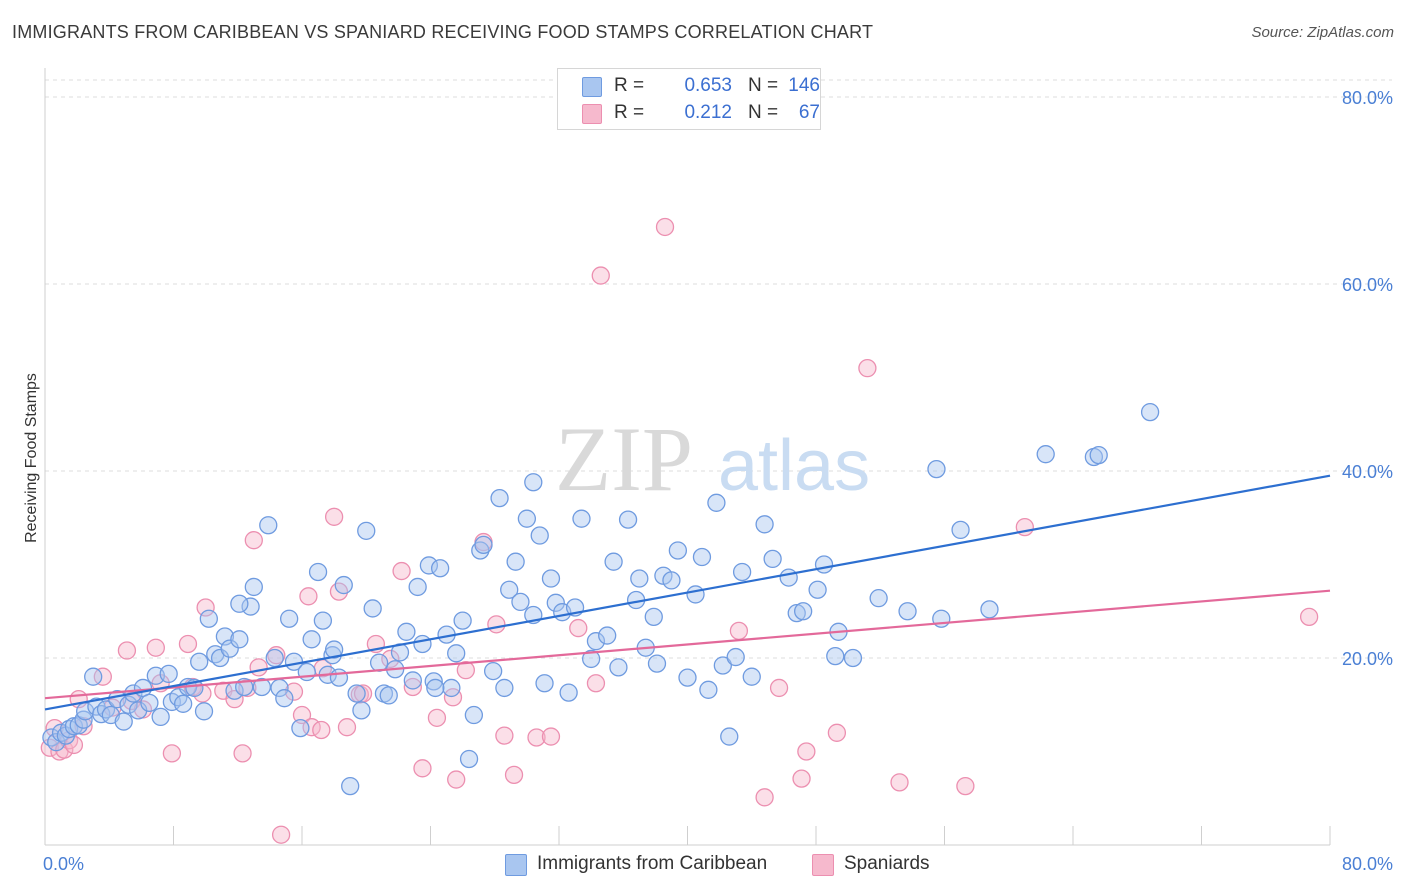 The height and width of the screenshot is (892, 1406). I want to click on x-tick-label-max: 80.0%, so click(1367, 864).